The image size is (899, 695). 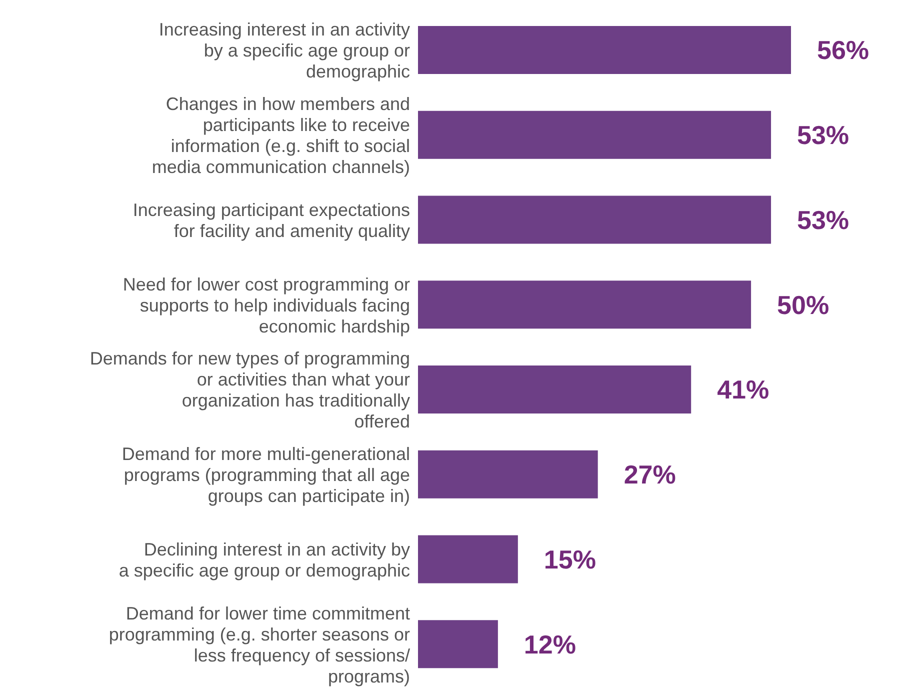 I want to click on data-label: 56%, so click(x=843, y=50).